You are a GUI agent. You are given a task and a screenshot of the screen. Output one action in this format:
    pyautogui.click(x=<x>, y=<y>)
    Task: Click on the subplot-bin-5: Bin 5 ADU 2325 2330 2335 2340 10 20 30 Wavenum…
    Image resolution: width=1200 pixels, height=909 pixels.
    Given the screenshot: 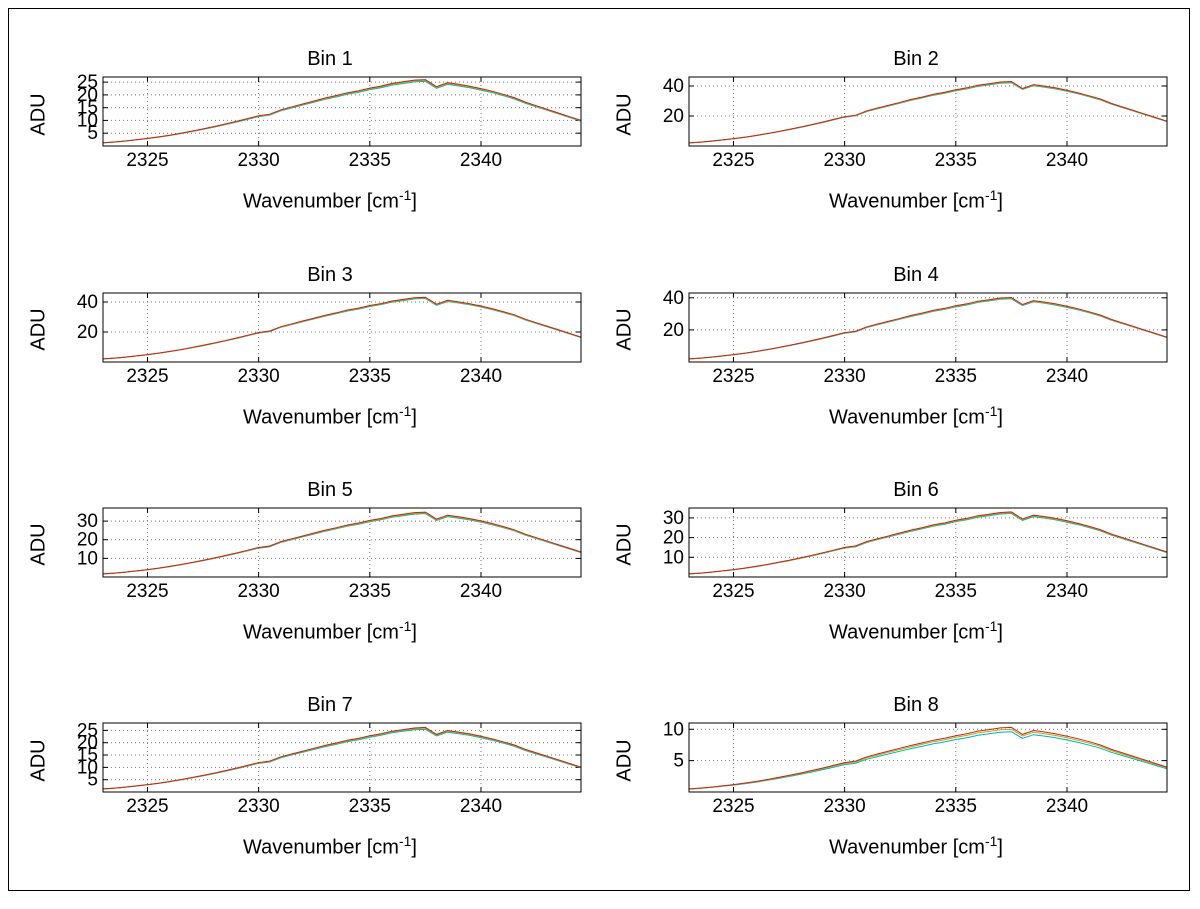 What is the action you would take?
    pyautogui.click(x=306, y=561)
    